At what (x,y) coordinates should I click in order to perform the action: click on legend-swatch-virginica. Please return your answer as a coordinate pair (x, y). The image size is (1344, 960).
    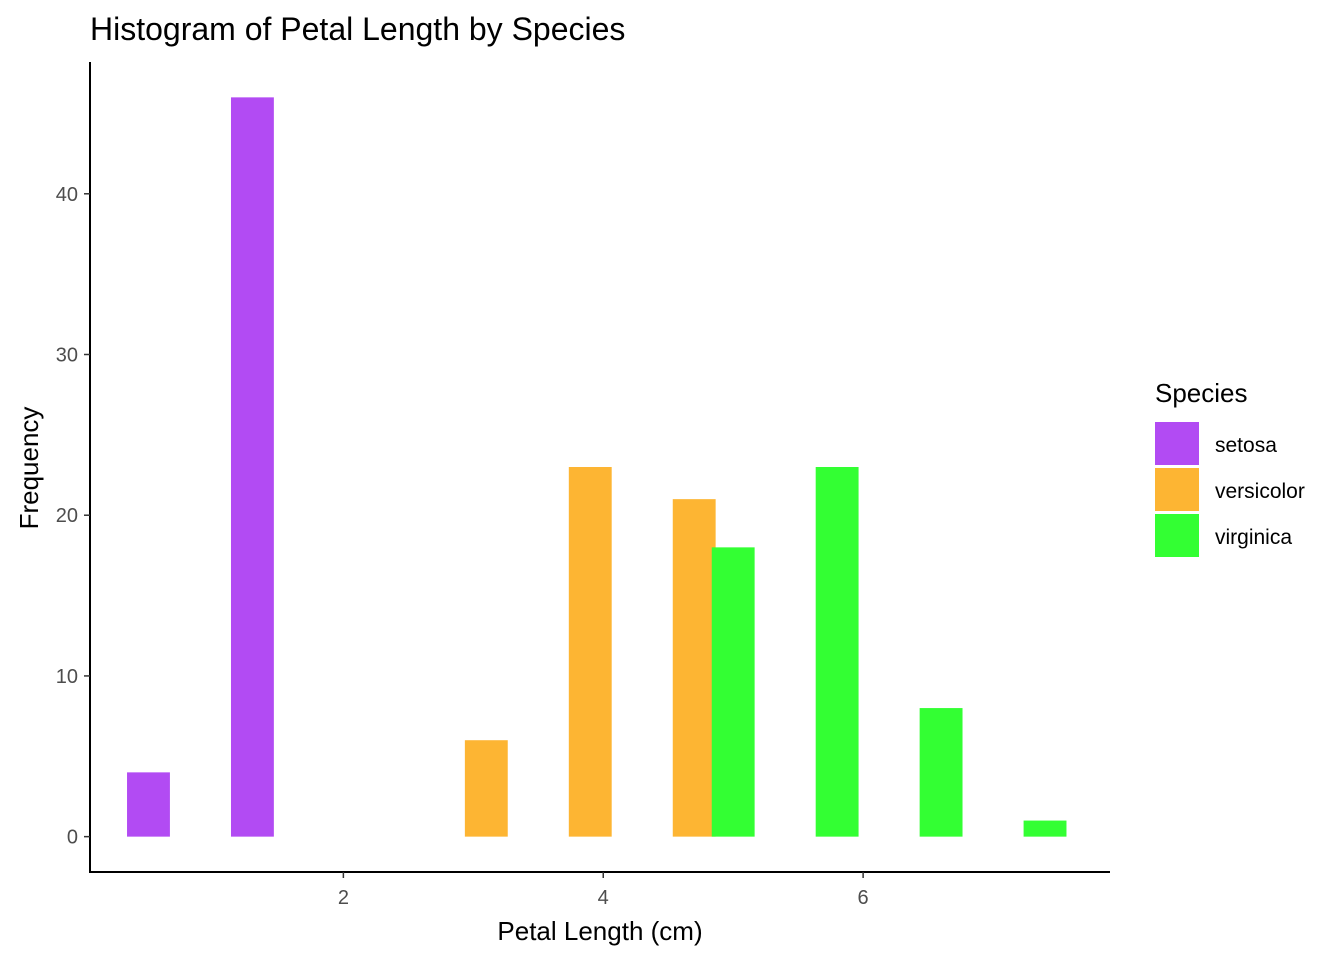
    Looking at the image, I should click on (1177, 535).